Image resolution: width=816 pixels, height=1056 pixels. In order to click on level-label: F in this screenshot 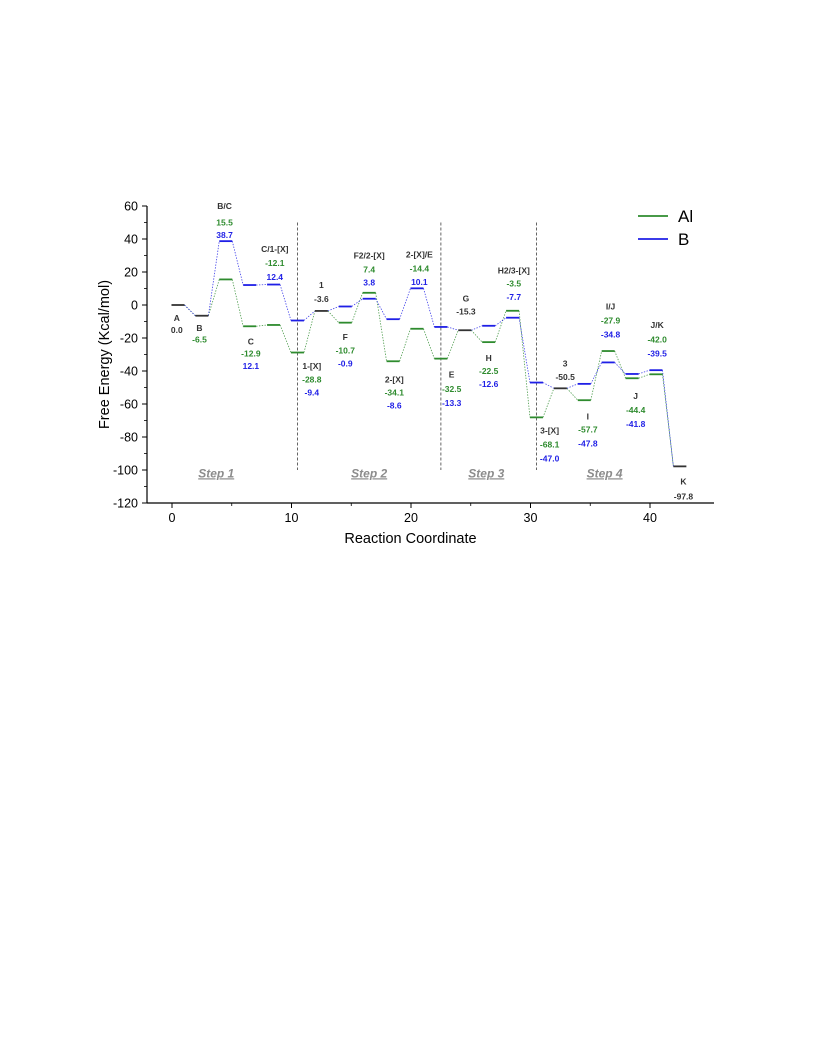, I will do `click(345, 337)`.